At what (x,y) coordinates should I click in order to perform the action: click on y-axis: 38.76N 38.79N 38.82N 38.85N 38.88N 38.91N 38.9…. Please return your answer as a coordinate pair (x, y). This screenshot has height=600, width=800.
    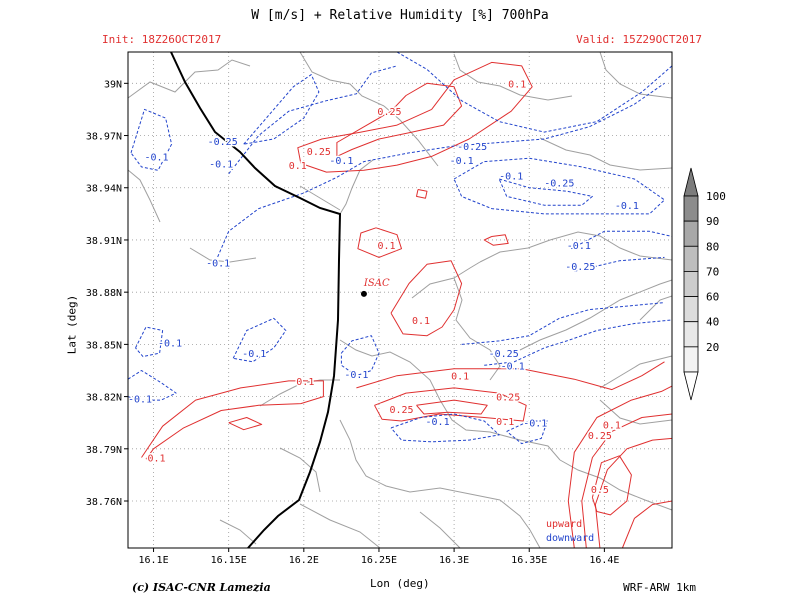
    Looking at the image, I should click on (107, 293).